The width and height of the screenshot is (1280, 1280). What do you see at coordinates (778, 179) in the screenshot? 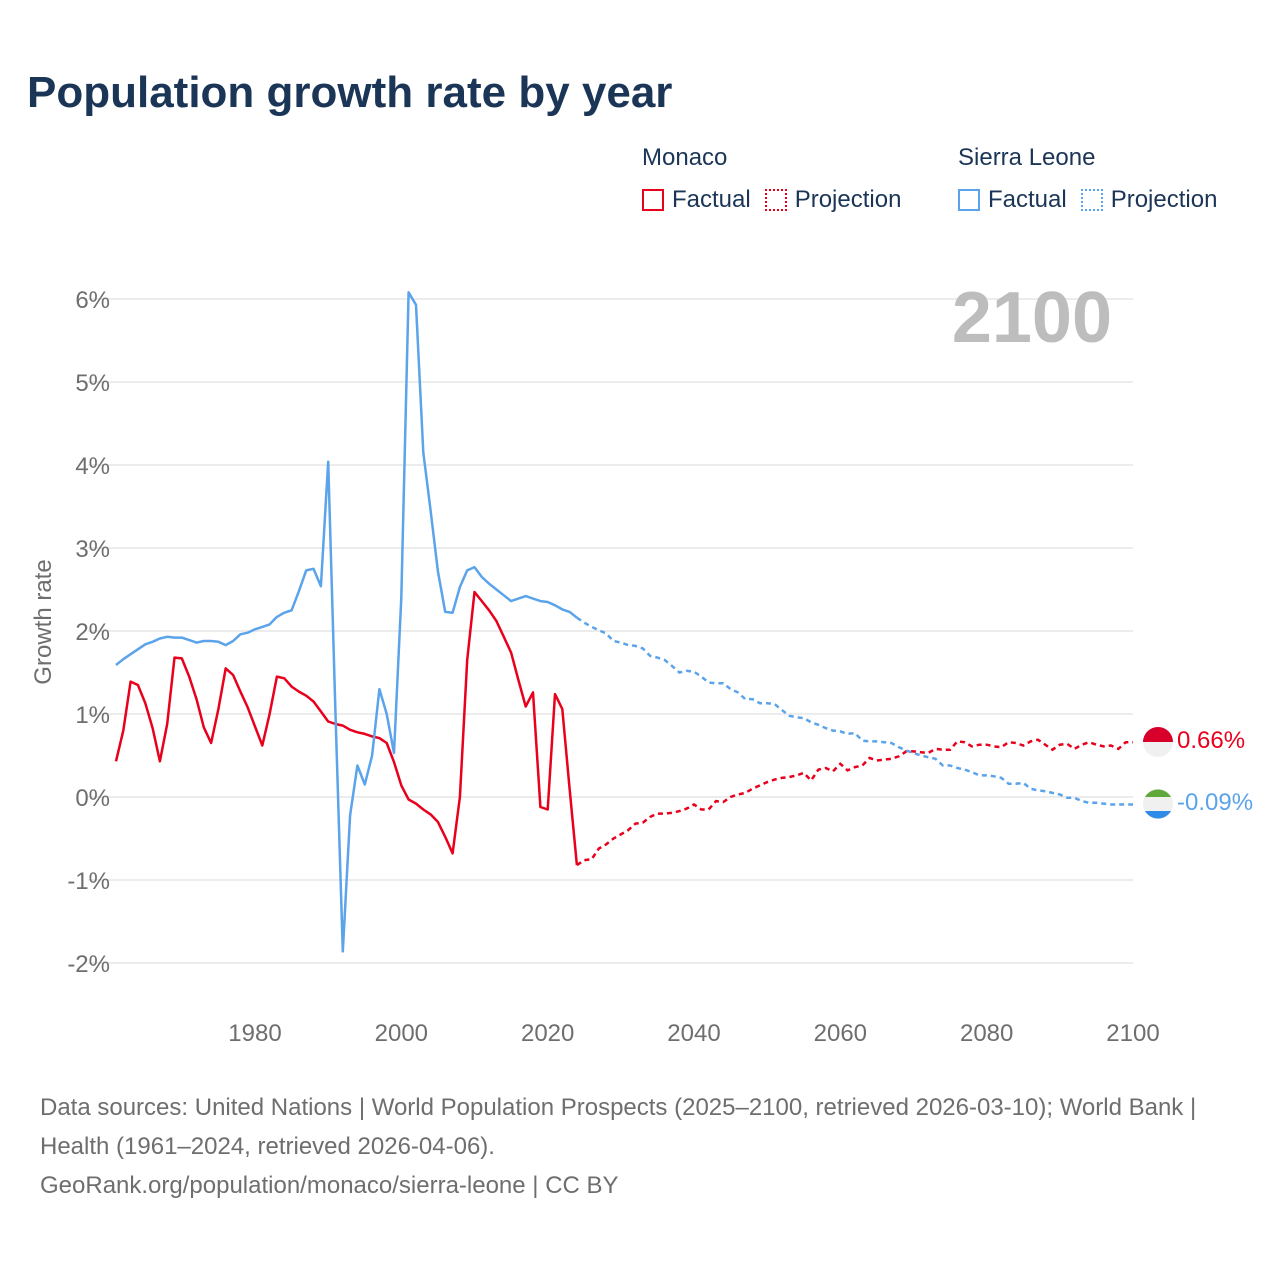
I see `legend-monaco: Monaco Factual Projection` at bounding box center [778, 179].